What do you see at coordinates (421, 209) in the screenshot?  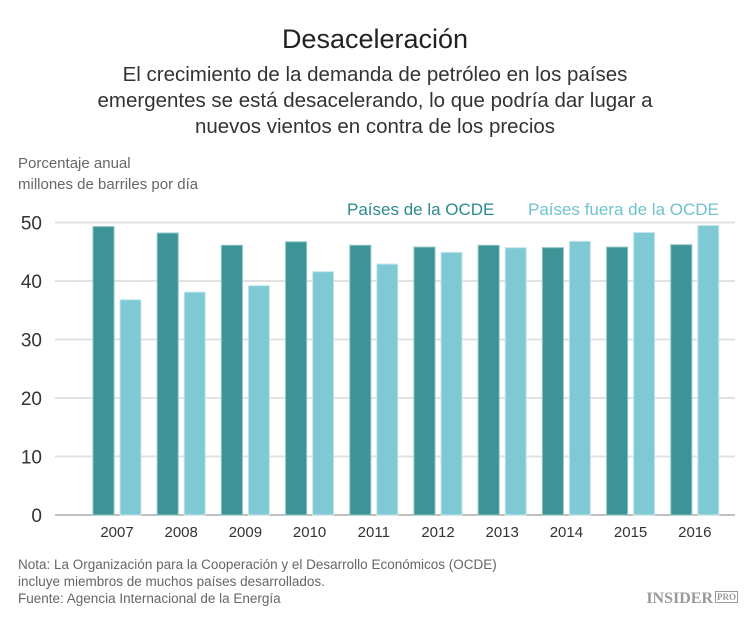 I see `legend-ocde: Países de la OCDE` at bounding box center [421, 209].